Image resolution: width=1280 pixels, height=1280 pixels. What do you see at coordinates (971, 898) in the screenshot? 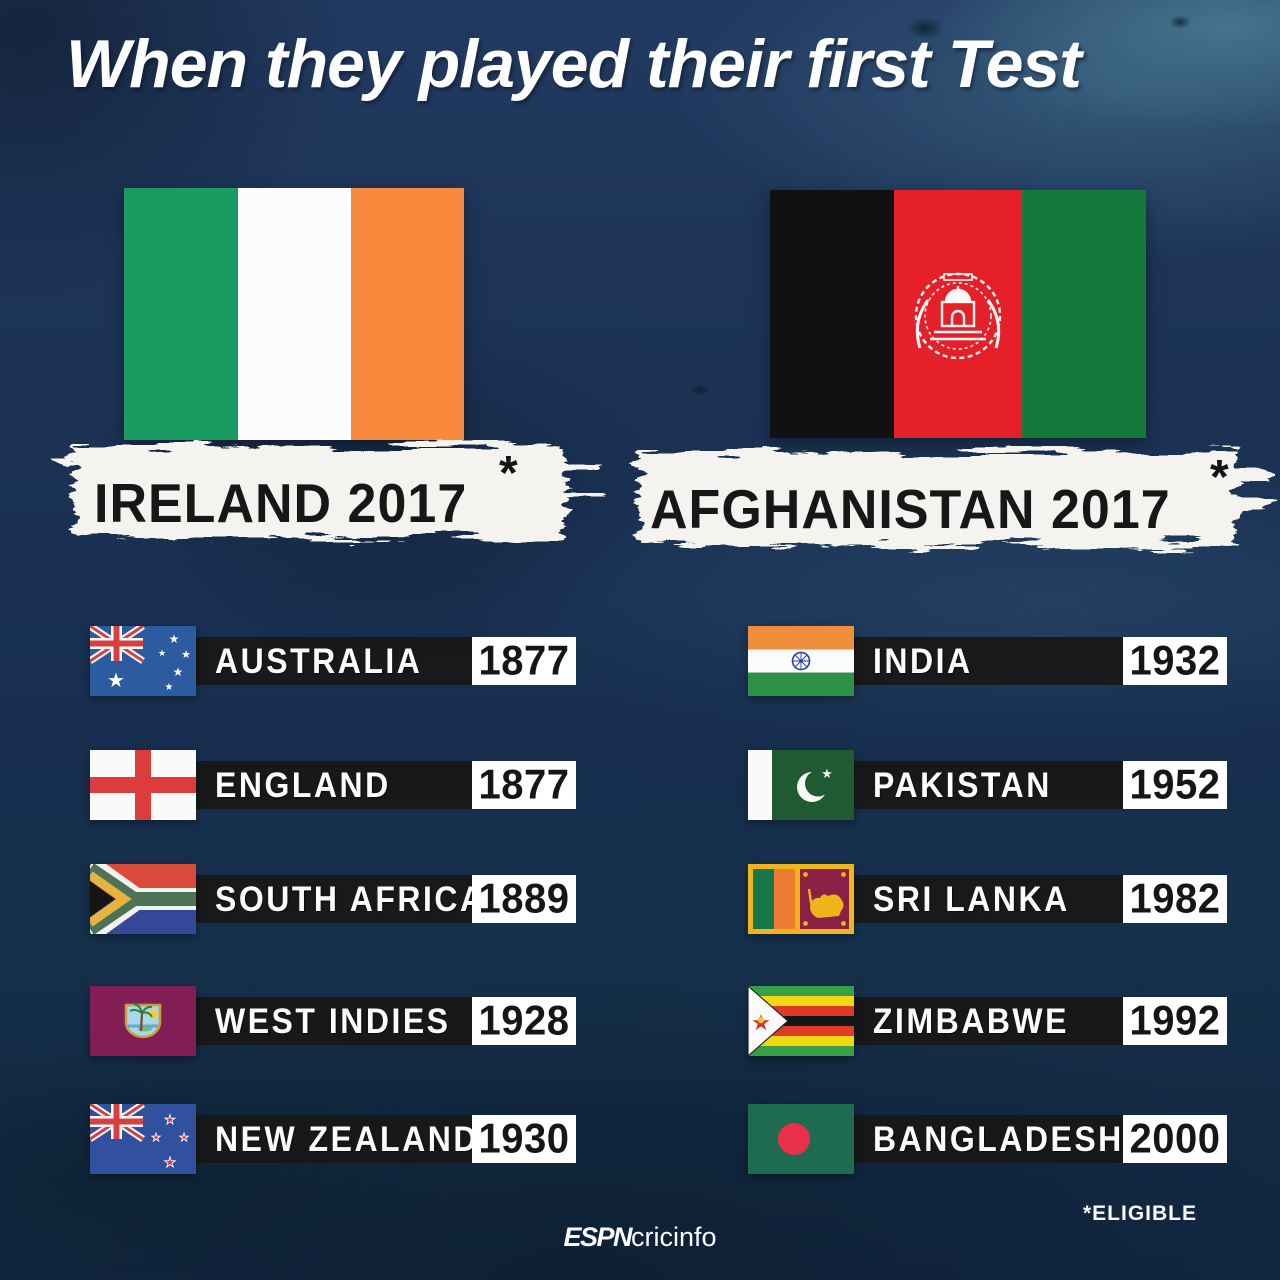
I see `country-label: SRI LANKA` at bounding box center [971, 898].